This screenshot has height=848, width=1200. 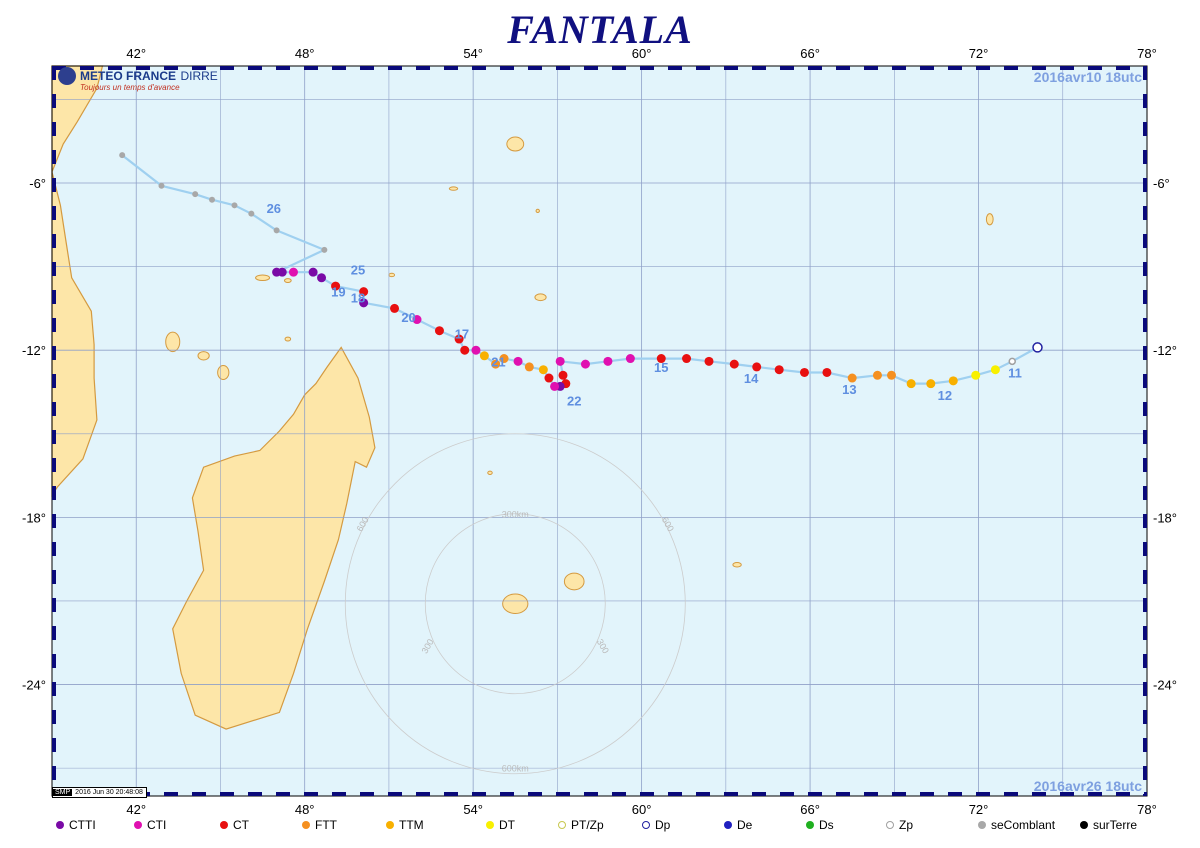 What do you see at coordinates (173, 342) in the screenshot?
I see `grande-comore-island` at bounding box center [173, 342].